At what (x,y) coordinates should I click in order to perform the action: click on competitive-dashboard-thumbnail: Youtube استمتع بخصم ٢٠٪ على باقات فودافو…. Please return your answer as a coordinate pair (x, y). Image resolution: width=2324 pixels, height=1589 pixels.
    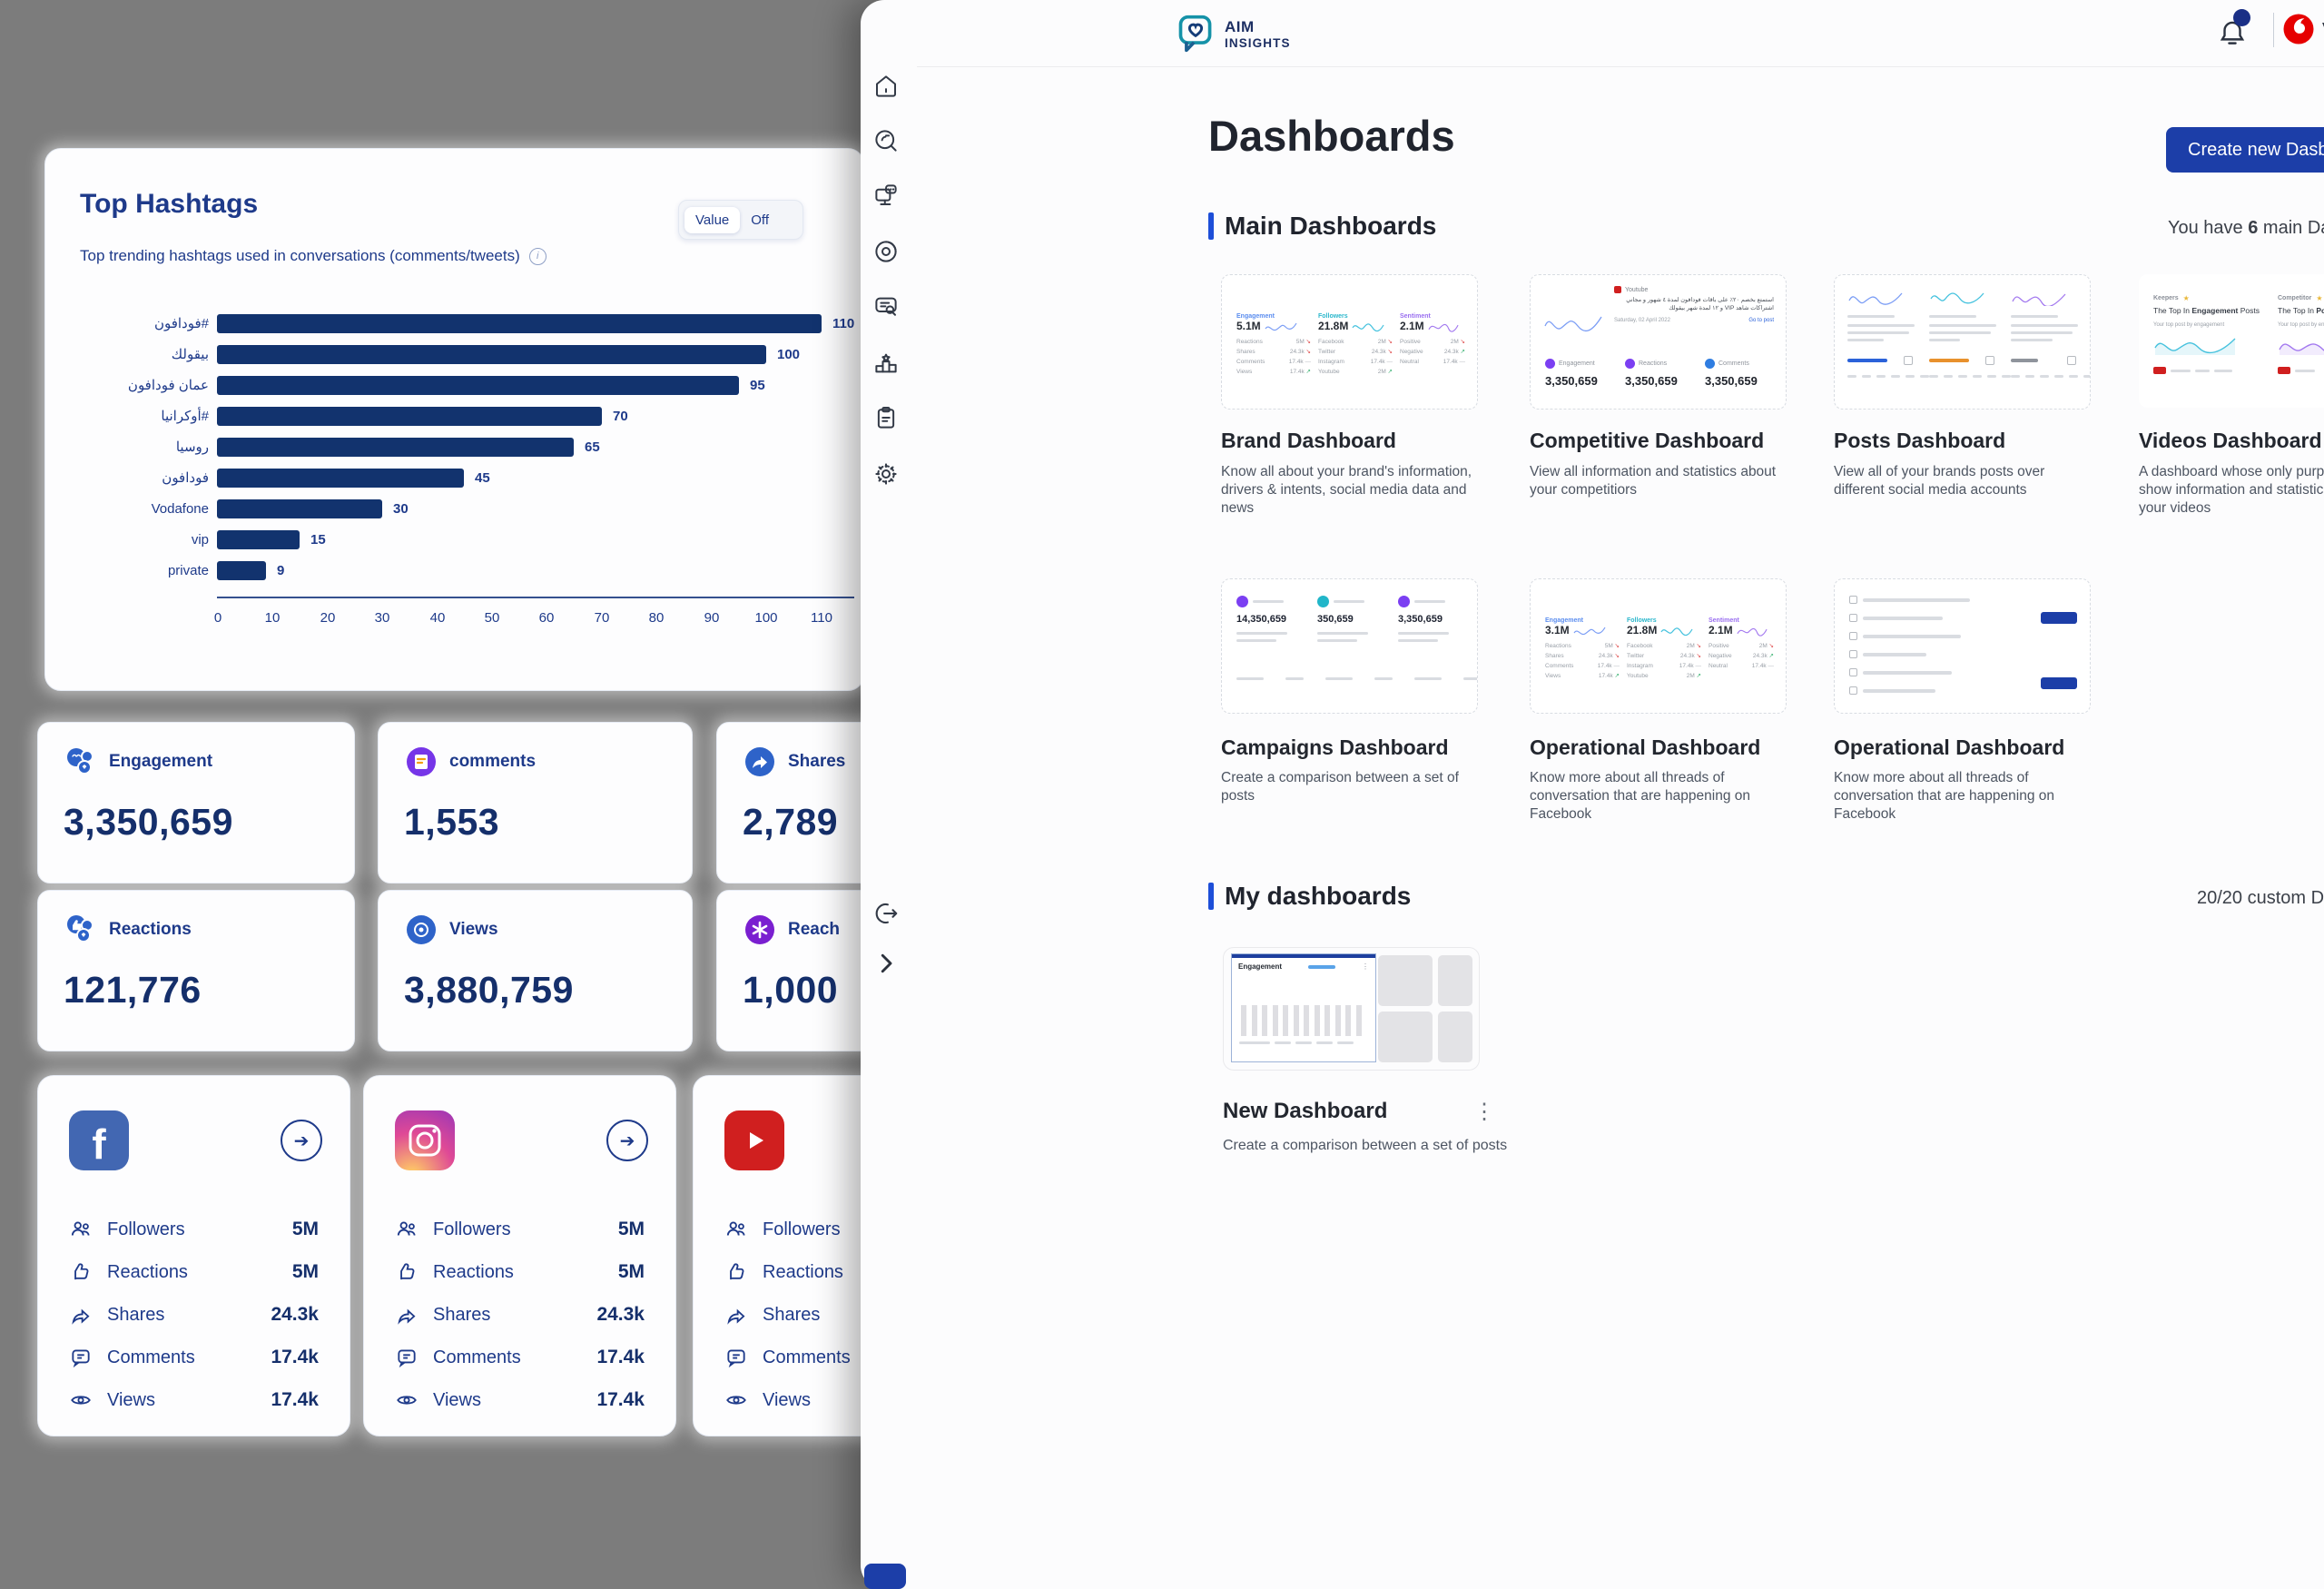
    Looking at the image, I should click on (1658, 342).